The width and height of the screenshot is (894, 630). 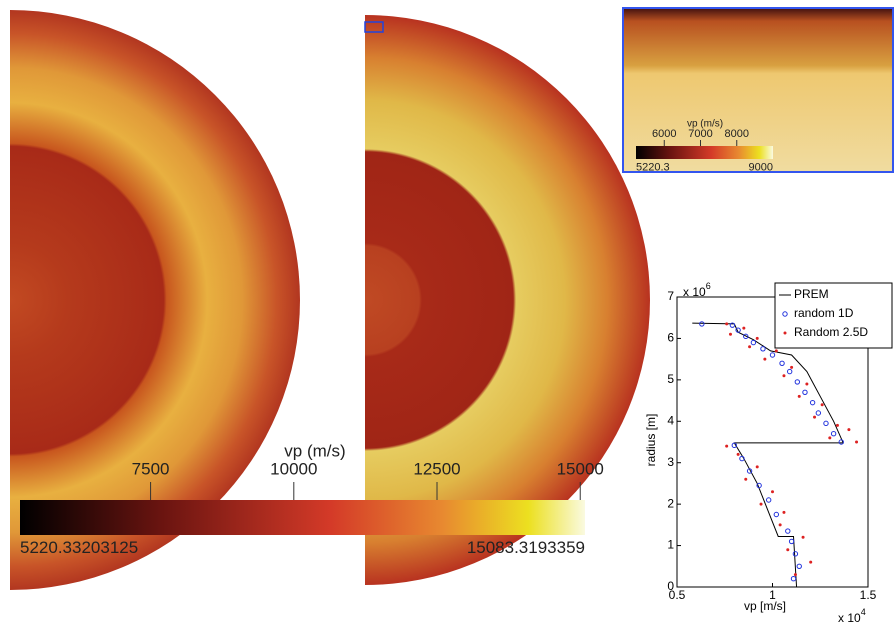 I want to click on y-tick-label: 0, so click(x=670, y=586).